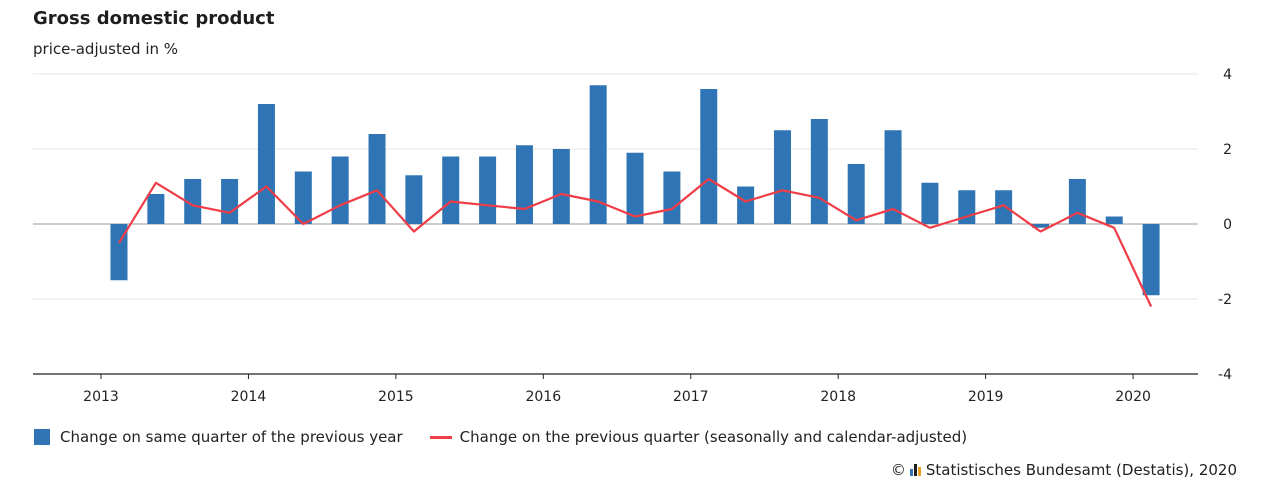  Describe the element at coordinates (1227, 150) in the screenshot. I see `y-tick-label: 2` at that location.